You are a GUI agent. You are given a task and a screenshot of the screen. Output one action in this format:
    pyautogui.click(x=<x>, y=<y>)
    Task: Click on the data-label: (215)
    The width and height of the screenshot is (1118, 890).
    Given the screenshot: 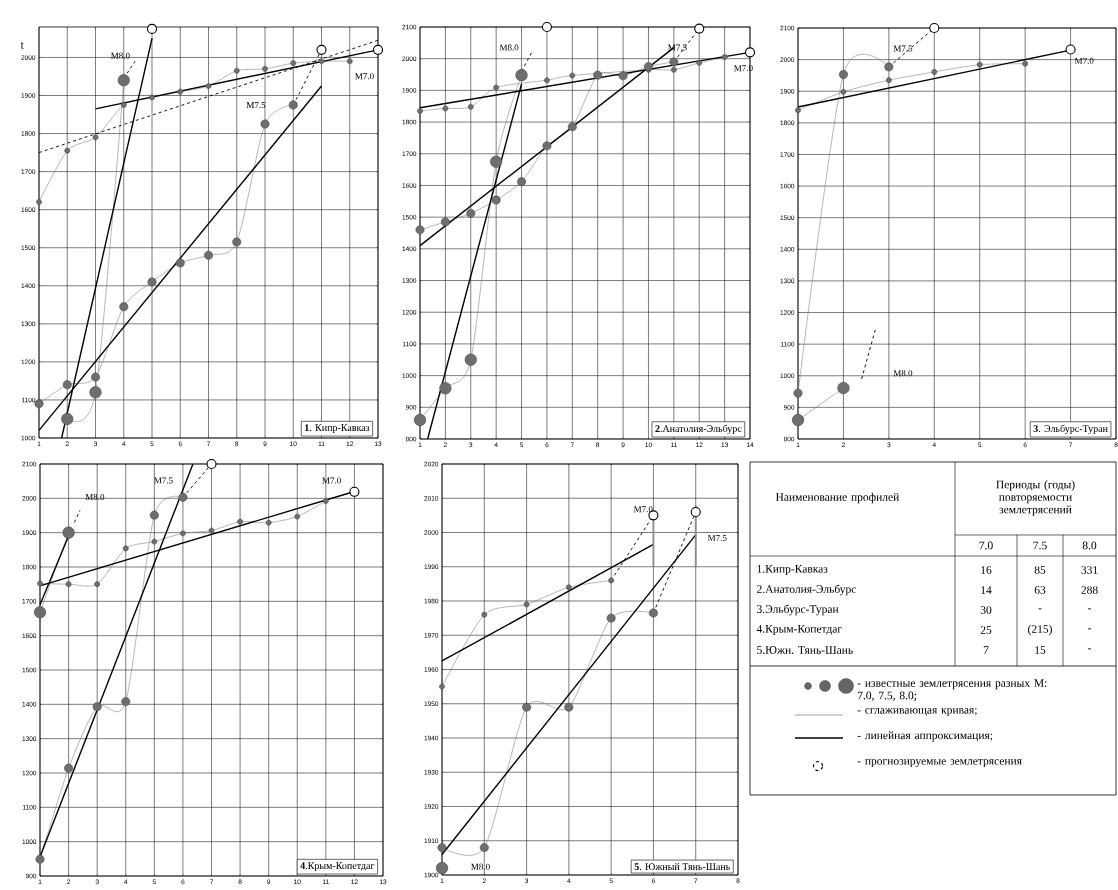 What is the action you would take?
    pyautogui.click(x=1040, y=630)
    